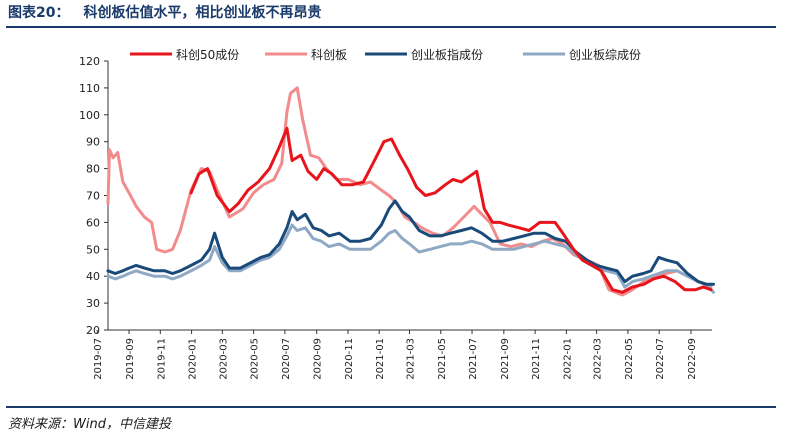  I want to click on legend-label-1: 科创板, so click(329, 55).